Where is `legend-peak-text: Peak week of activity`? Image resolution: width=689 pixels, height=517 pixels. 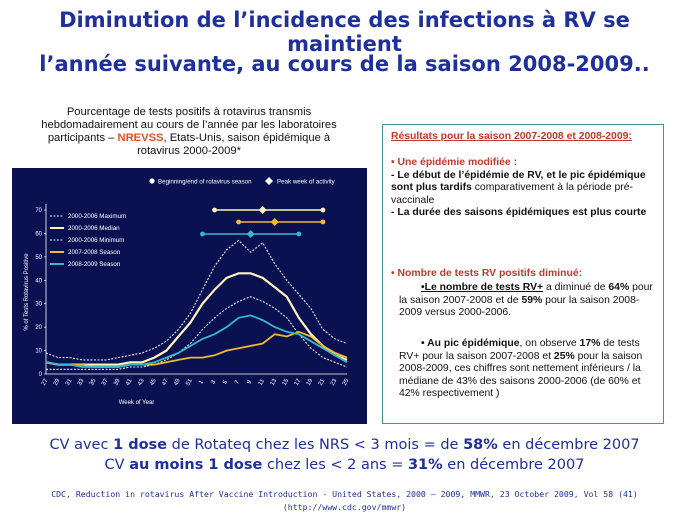 legend-peak-text: Peak week of activity is located at coordinates (306, 182).